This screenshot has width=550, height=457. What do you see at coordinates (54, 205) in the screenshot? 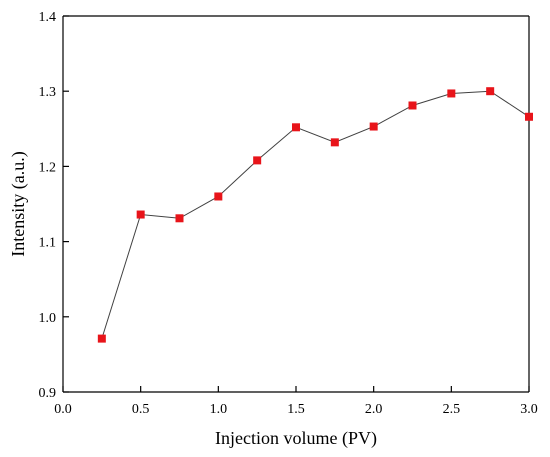
I see `y-axis-ticks: 0.9 1.0 1.1 1.2 1.3 1.4` at bounding box center [54, 205].